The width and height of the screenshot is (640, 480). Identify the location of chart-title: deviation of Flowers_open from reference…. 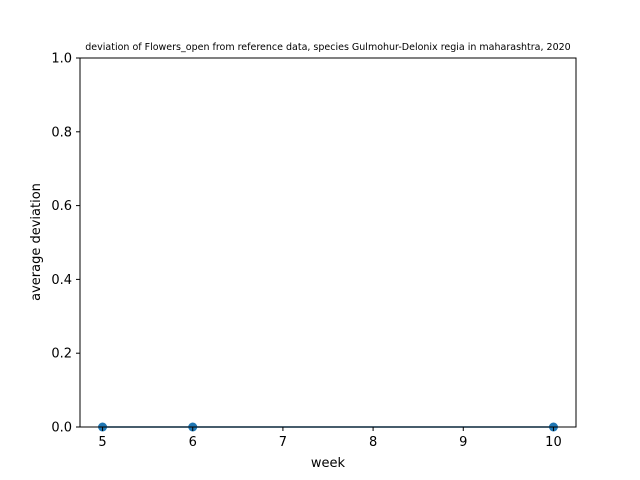
(327, 47).